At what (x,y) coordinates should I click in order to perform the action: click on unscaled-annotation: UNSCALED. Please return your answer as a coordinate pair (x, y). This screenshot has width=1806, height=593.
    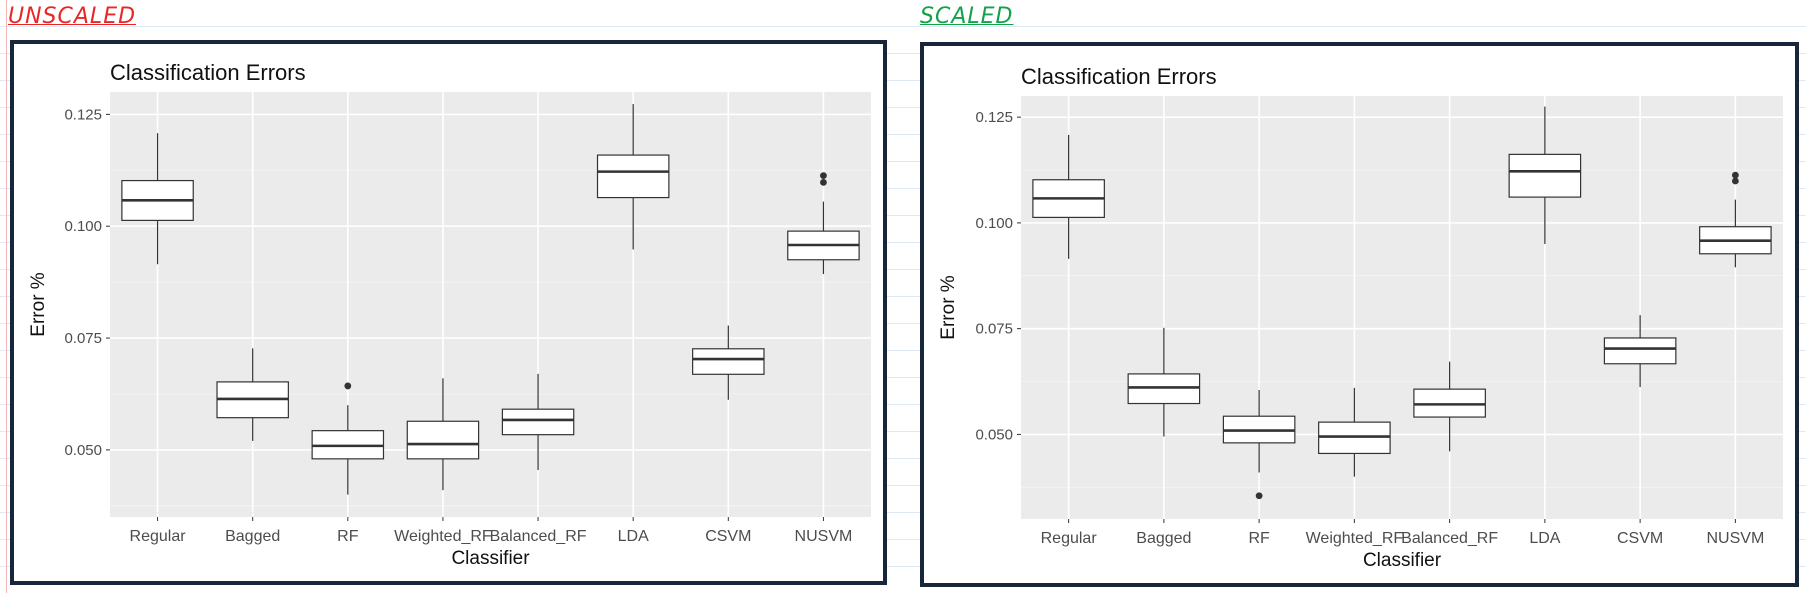
    Looking at the image, I should click on (72, 16).